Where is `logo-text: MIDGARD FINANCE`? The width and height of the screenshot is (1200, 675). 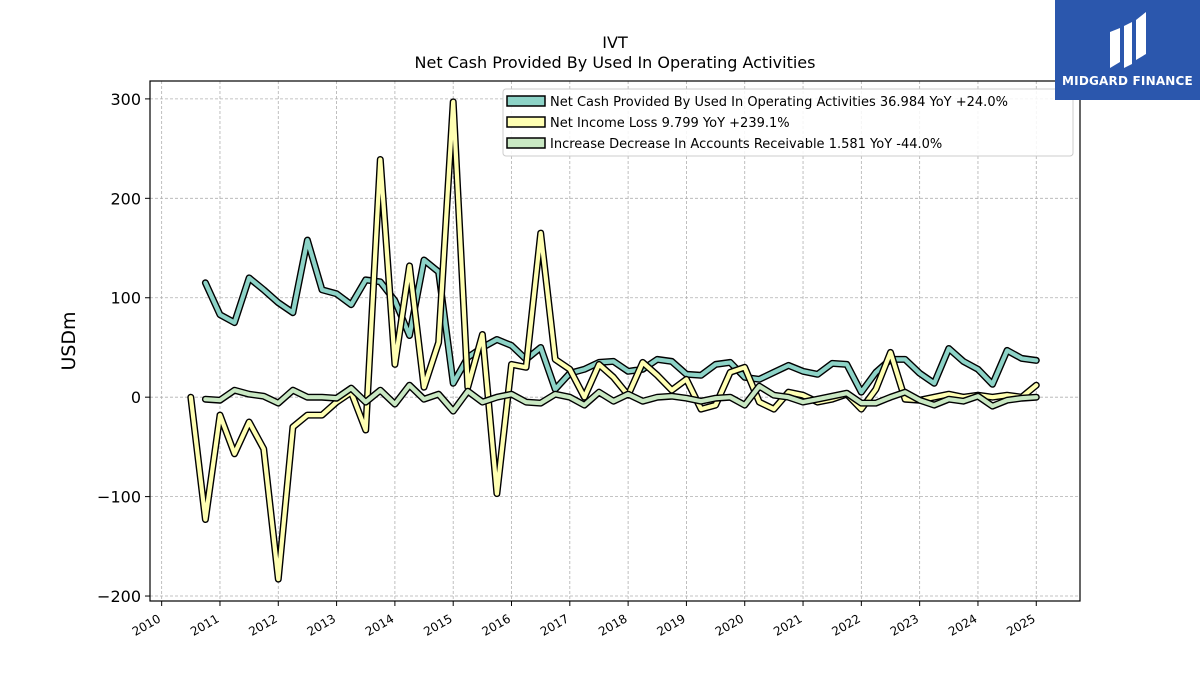
logo-text: MIDGARD FINANCE is located at coordinates (1127, 81).